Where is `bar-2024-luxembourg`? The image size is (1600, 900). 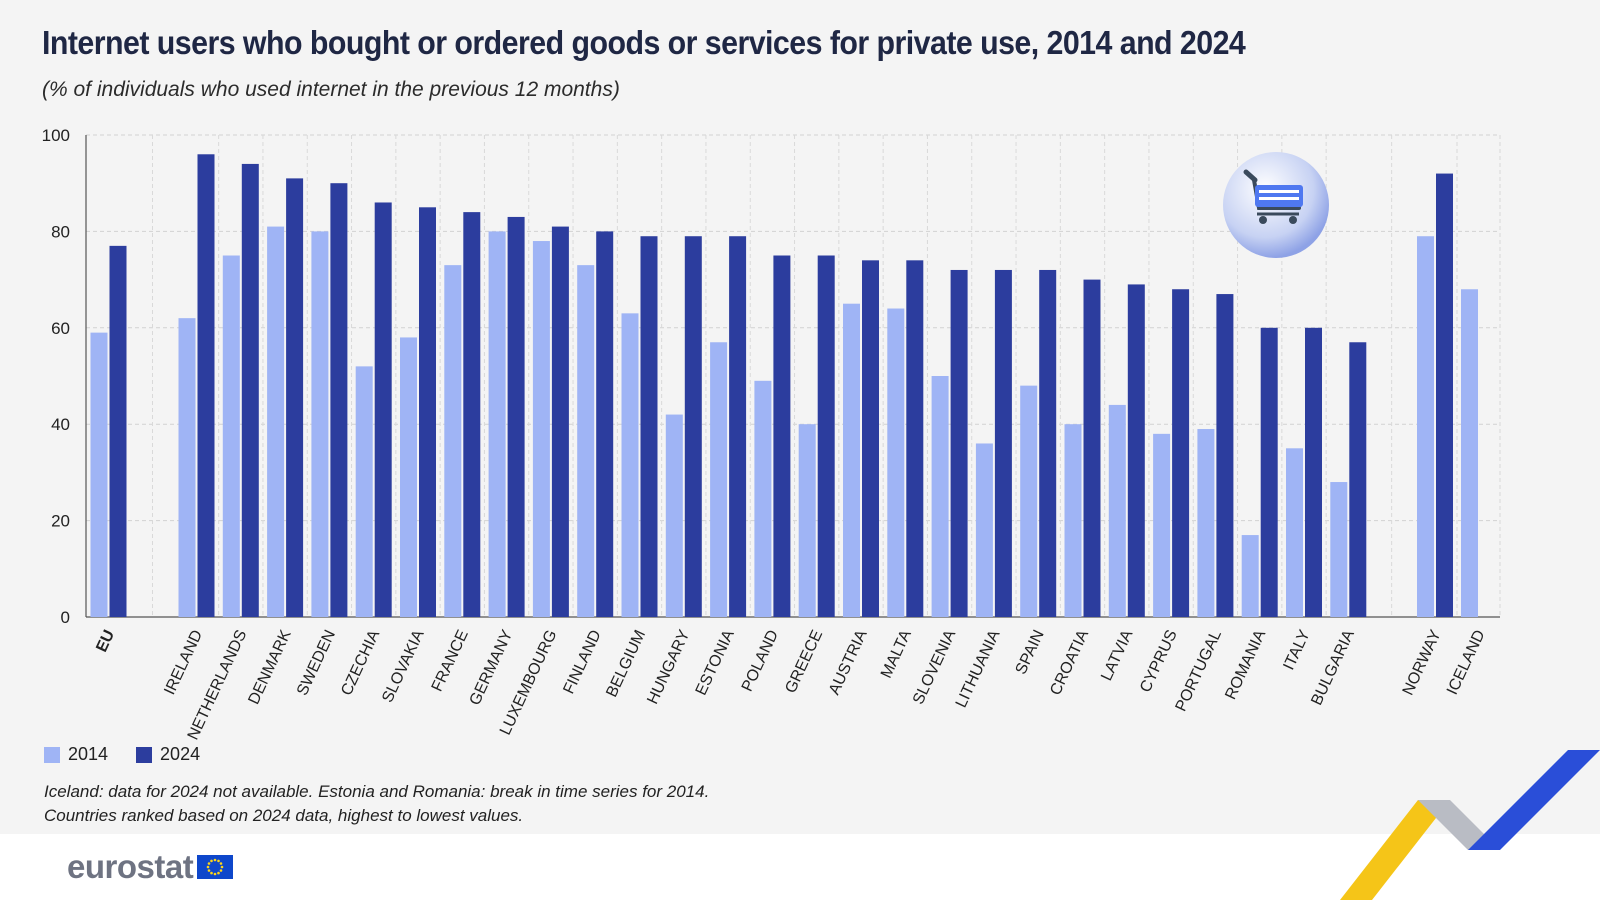
bar-2024-luxembourg is located at coordinates (560, 421).